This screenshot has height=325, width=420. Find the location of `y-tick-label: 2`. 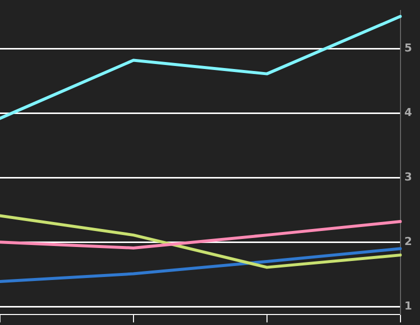

y-tick-label: 2 is located at coordinates (408, 241).